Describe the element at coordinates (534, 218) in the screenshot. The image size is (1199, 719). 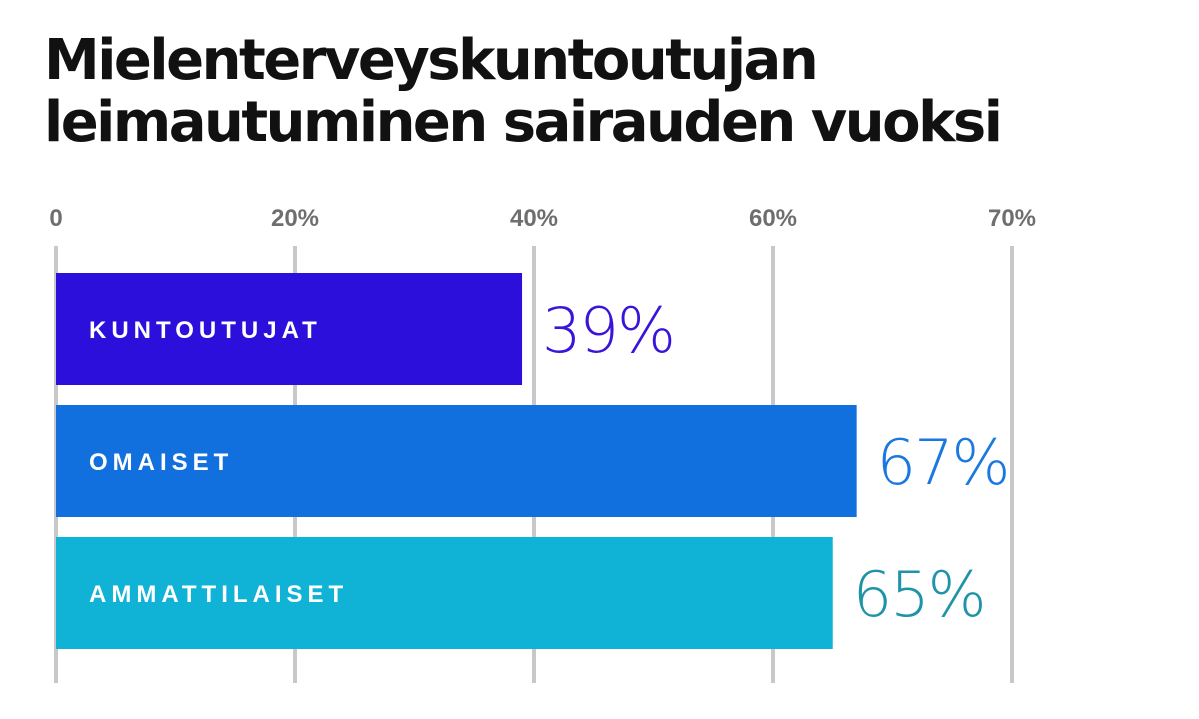
I see `x-tick-label-2: 40%` at that location.